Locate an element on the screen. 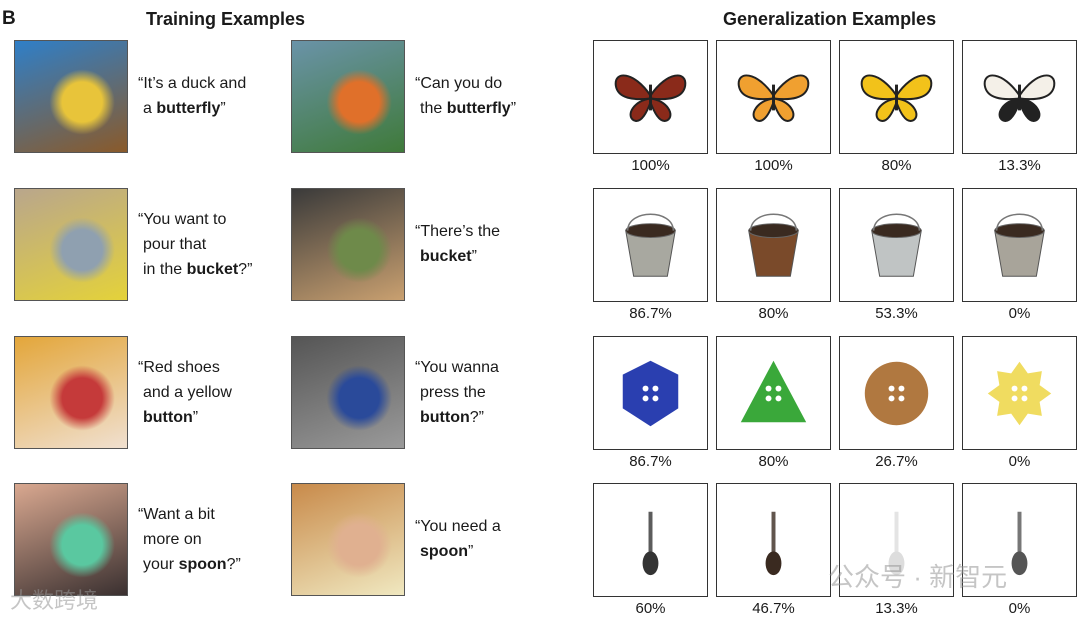 The width and height of the screenshot is (1080, 618). caption-prefix: in the is located at coordinates (165, 269).